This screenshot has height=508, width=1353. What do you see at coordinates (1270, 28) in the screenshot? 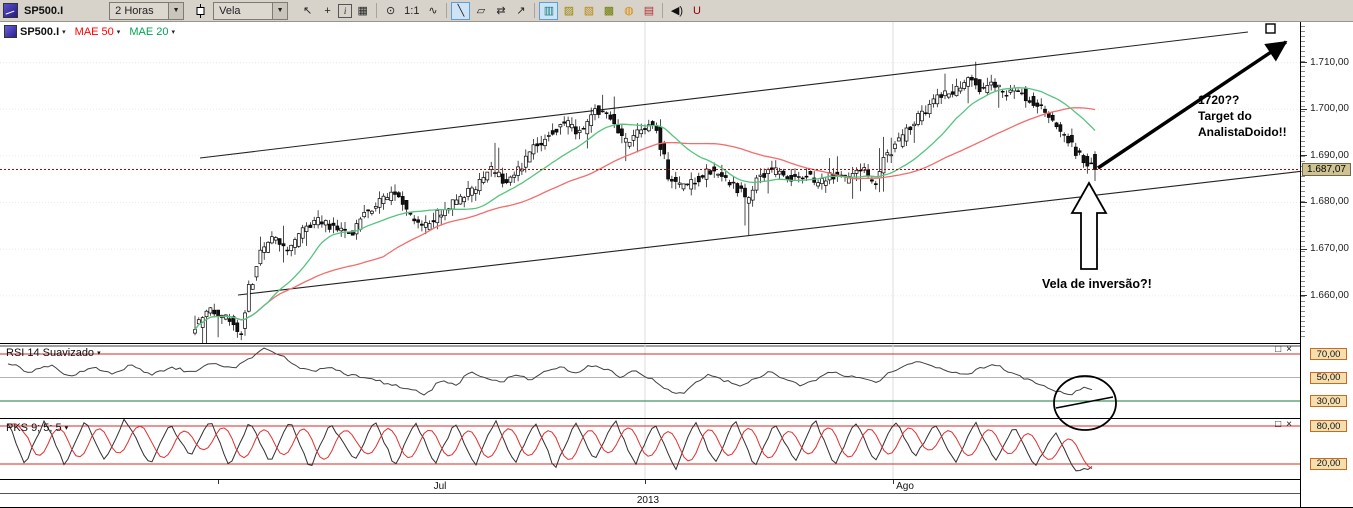
I see `annotation-handle` at bounding box center [1270, 28].